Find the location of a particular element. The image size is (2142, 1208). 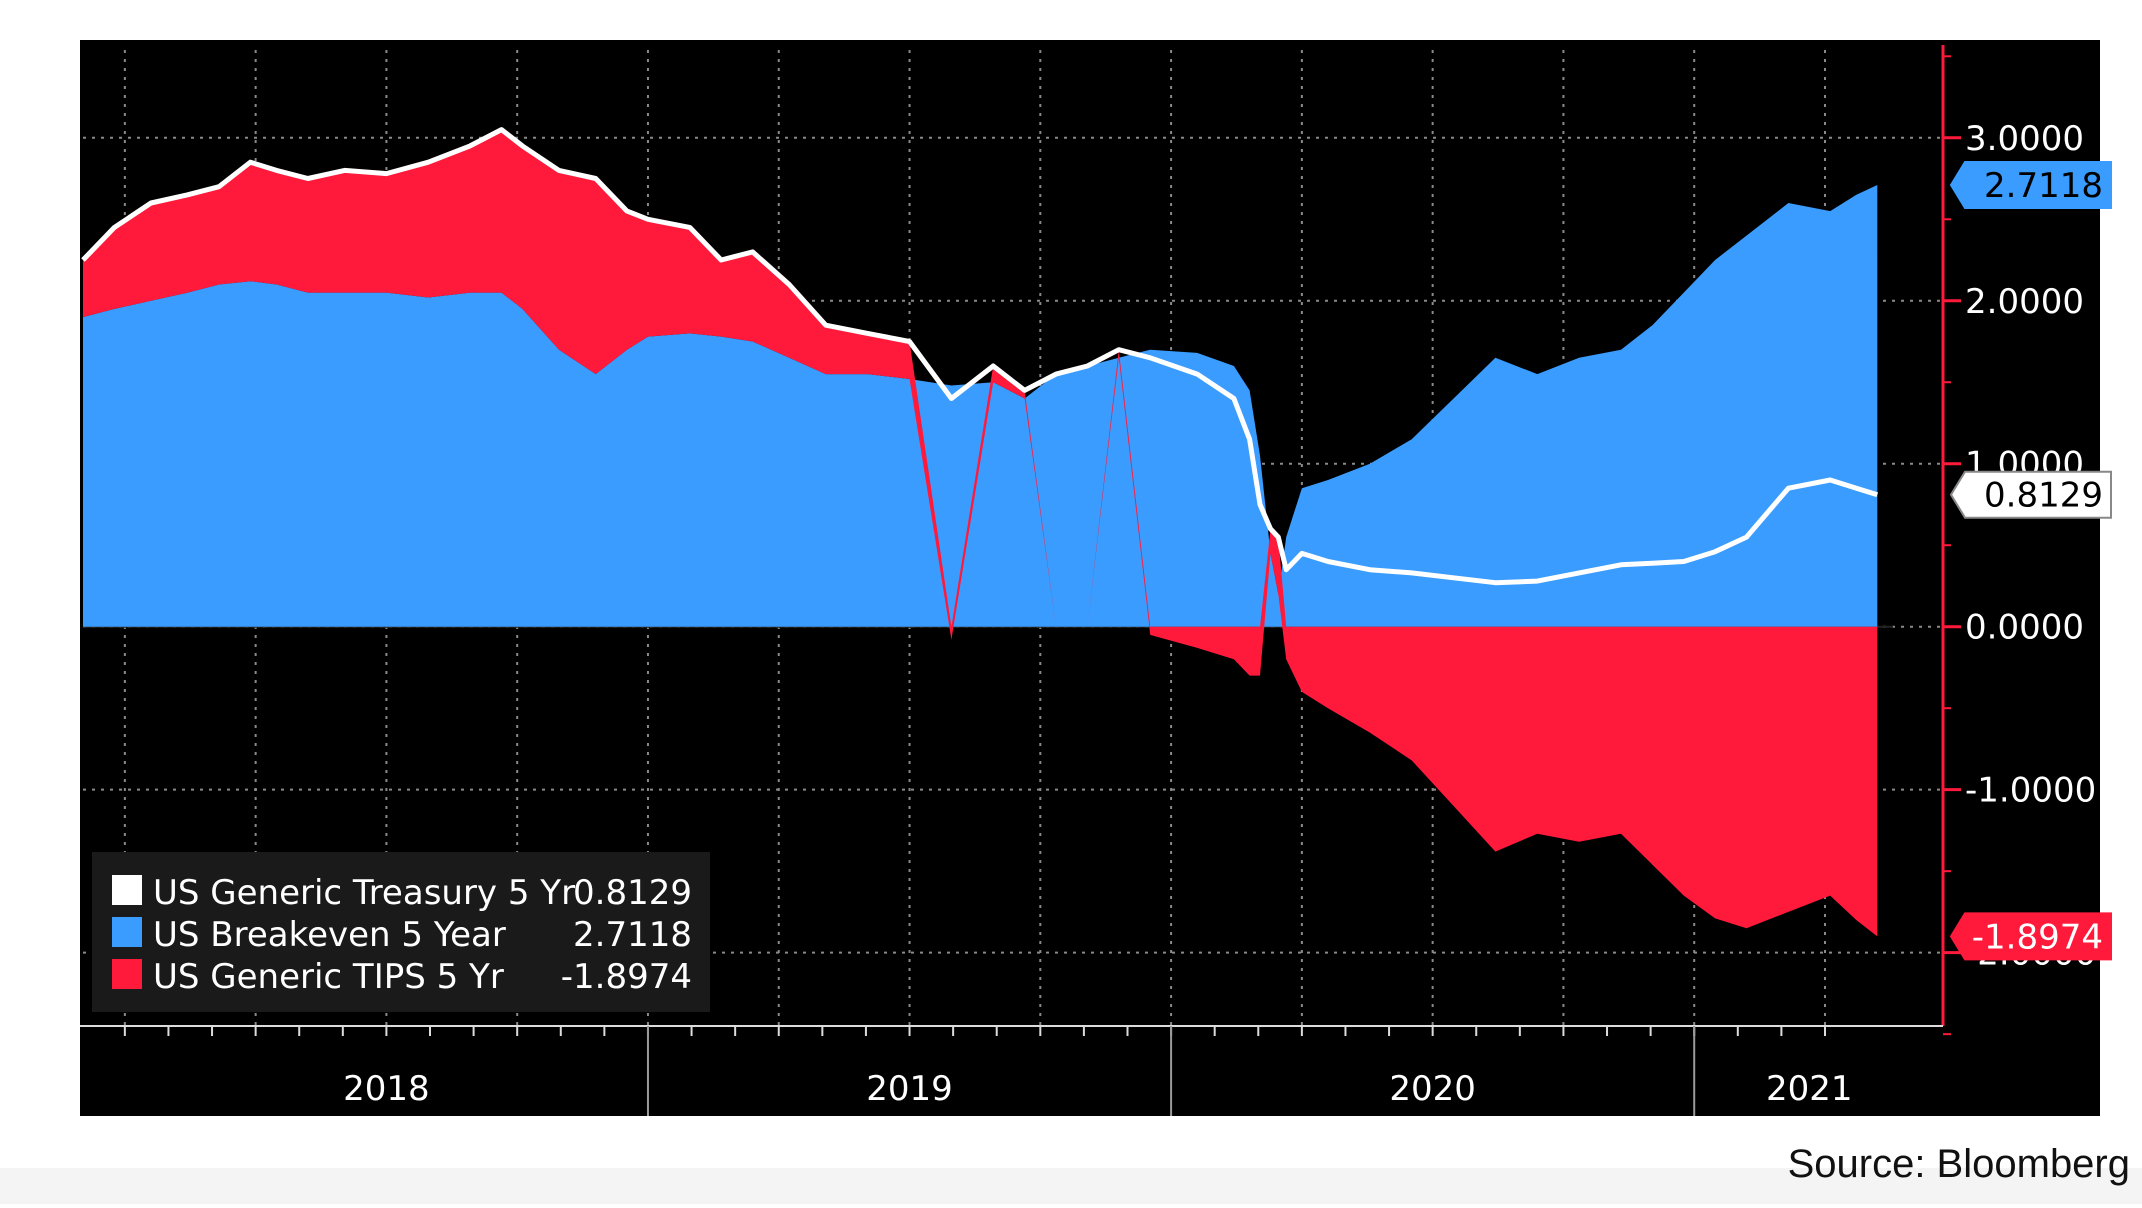

y-tick-label-1: 2.0000 is located at coordinates (2024, 302).